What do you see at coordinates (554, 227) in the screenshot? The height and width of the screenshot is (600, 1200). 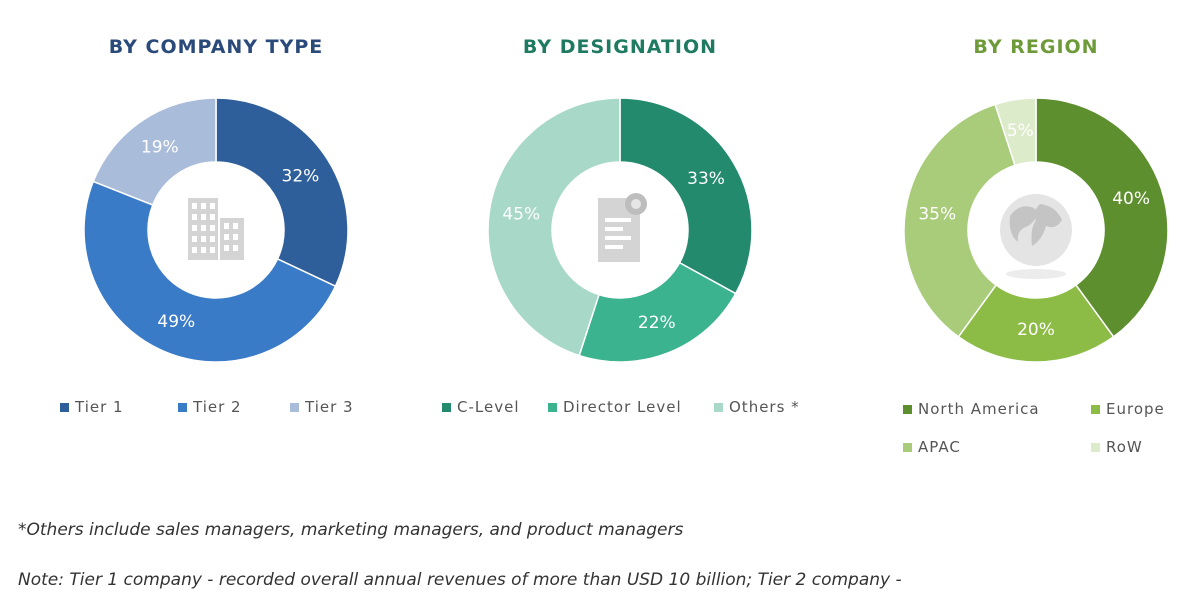 I see `slice-others` at bounding box center [554, 227].